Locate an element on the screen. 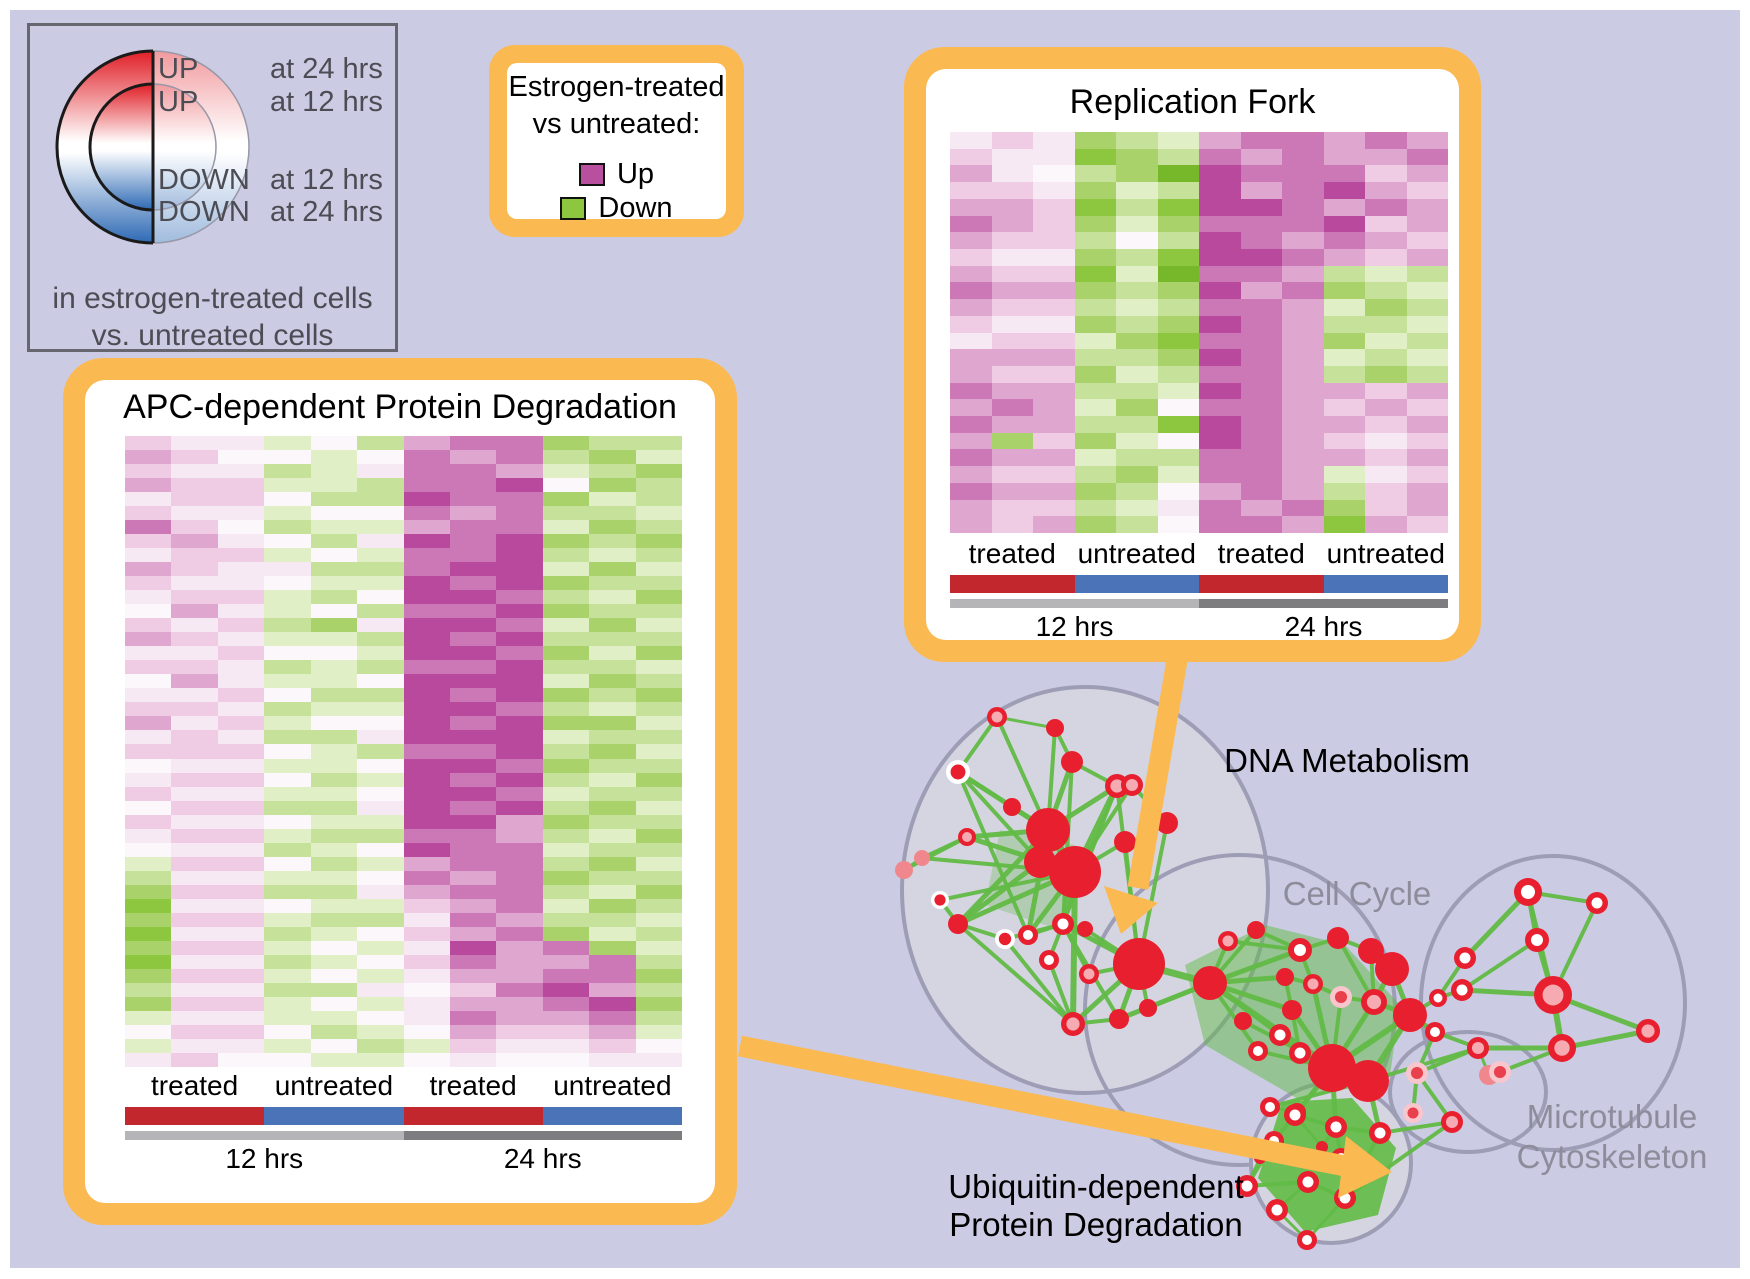  microtubule-label: Microtubule Cytoskeleton is located at coordinates (1612, 1136).